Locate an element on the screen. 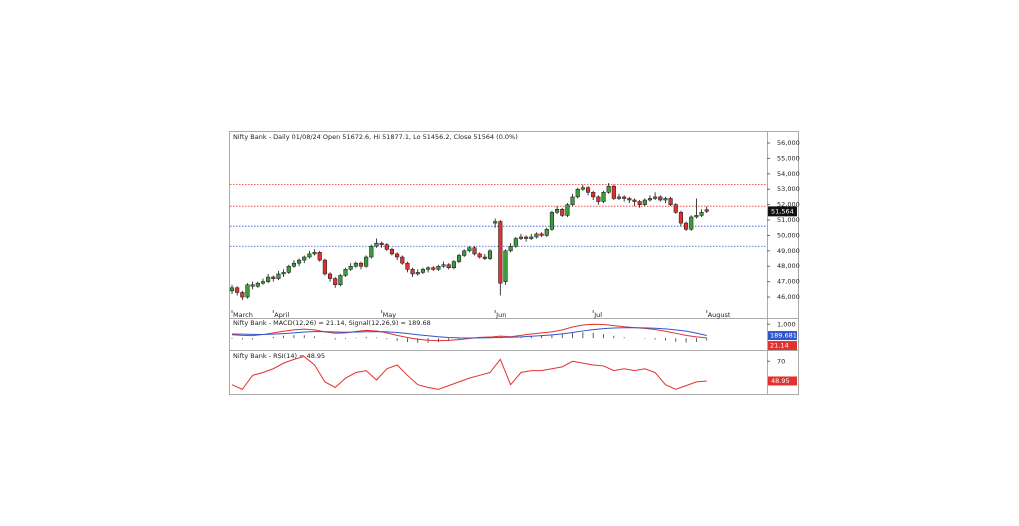 This screenshot has width=1019, height=526. macd-tick-label: 1,000 is located at coordinates (786, 324).